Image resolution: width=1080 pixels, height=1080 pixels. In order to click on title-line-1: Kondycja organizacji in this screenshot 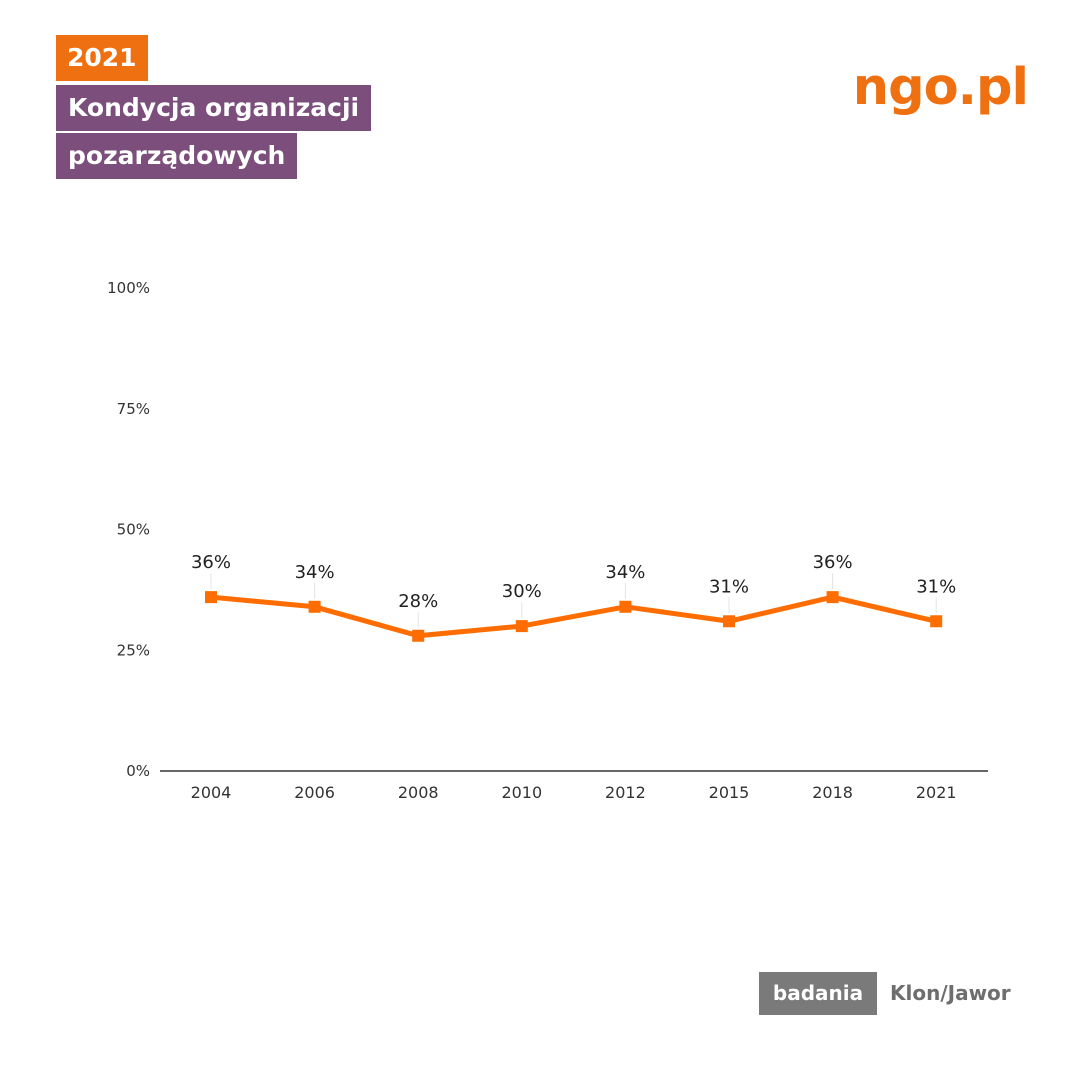, I will do `click(214, 108)`.